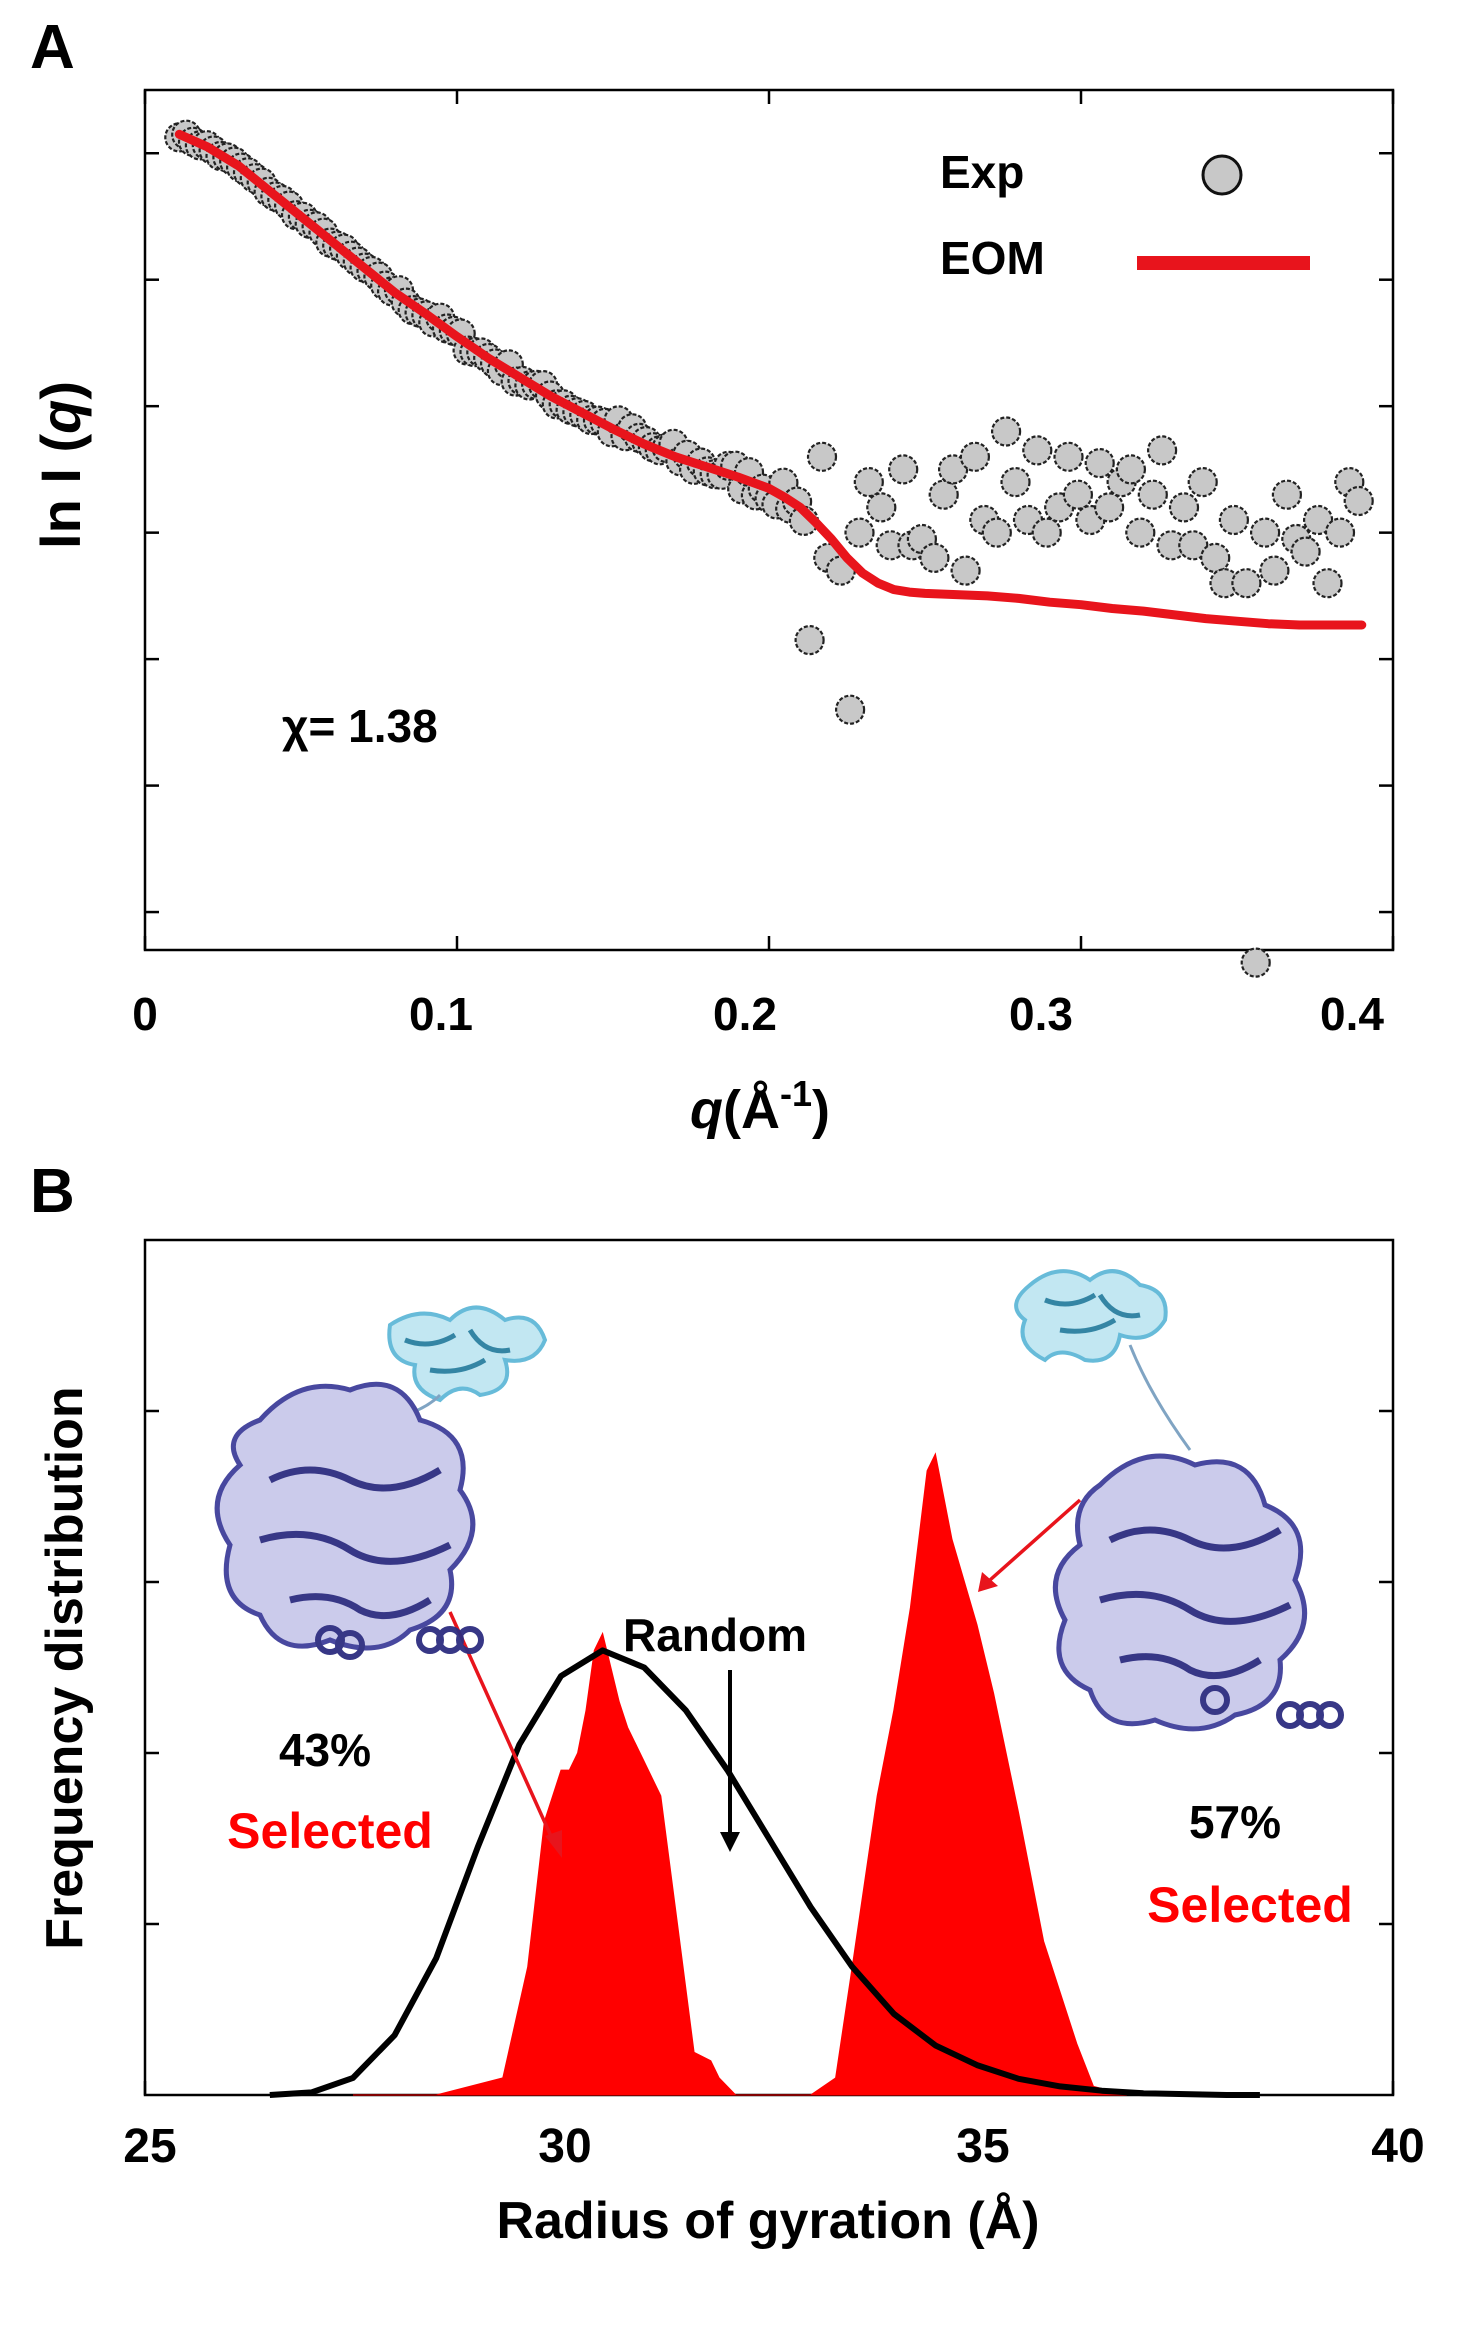 The image size is (1466, 2325). Describe the element at coordinates (1352, 1014) in the screenshot. I see `panel-a-xtick-label: 0.4` at that location.